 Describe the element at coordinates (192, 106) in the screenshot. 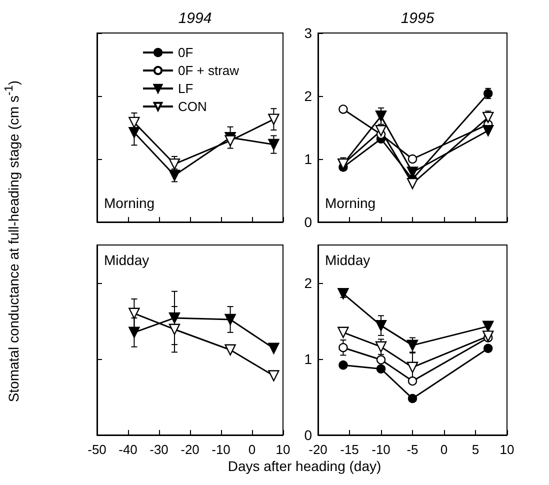

I see `legend-label: CON` at that location.